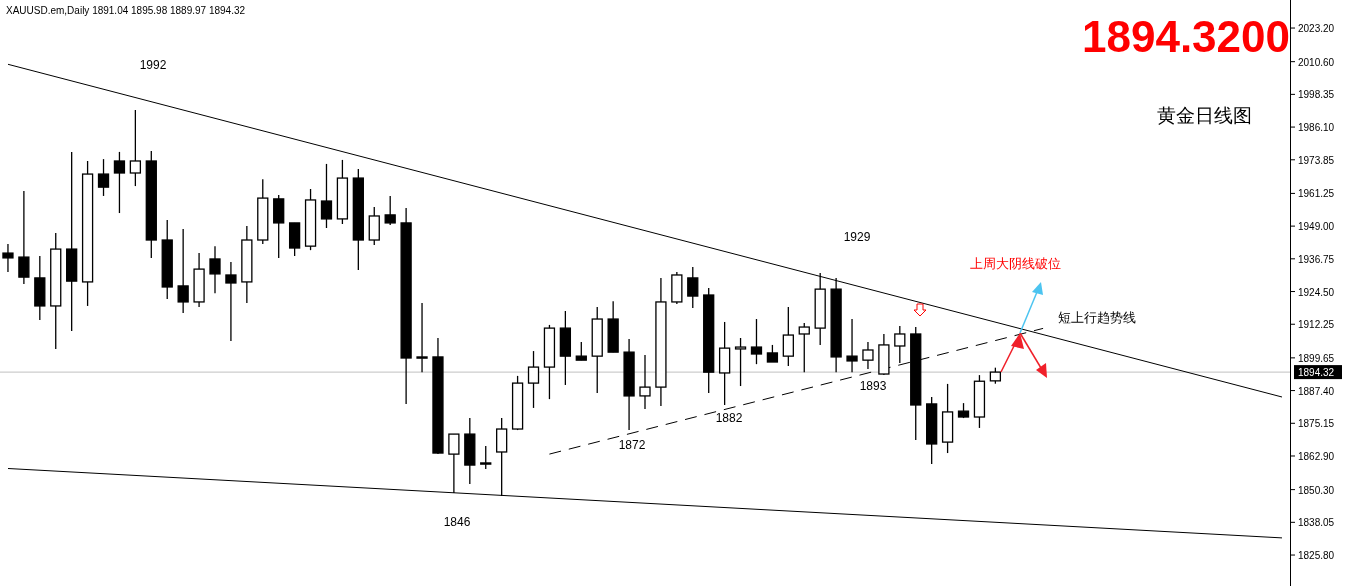 The height and width of the screenshot is (586, 1345). I want to click on annotation: 上周大阴线破位, so click(1015, 263).